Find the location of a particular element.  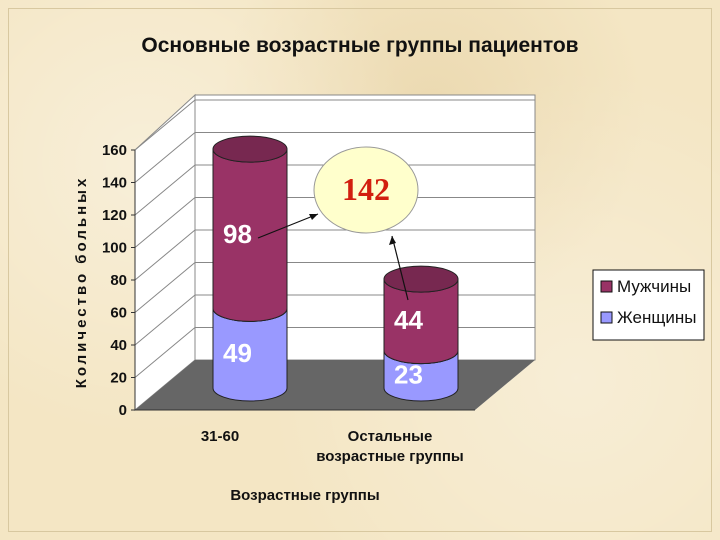

legend: Мужчины Женщины is located at coordinates (648, 302).